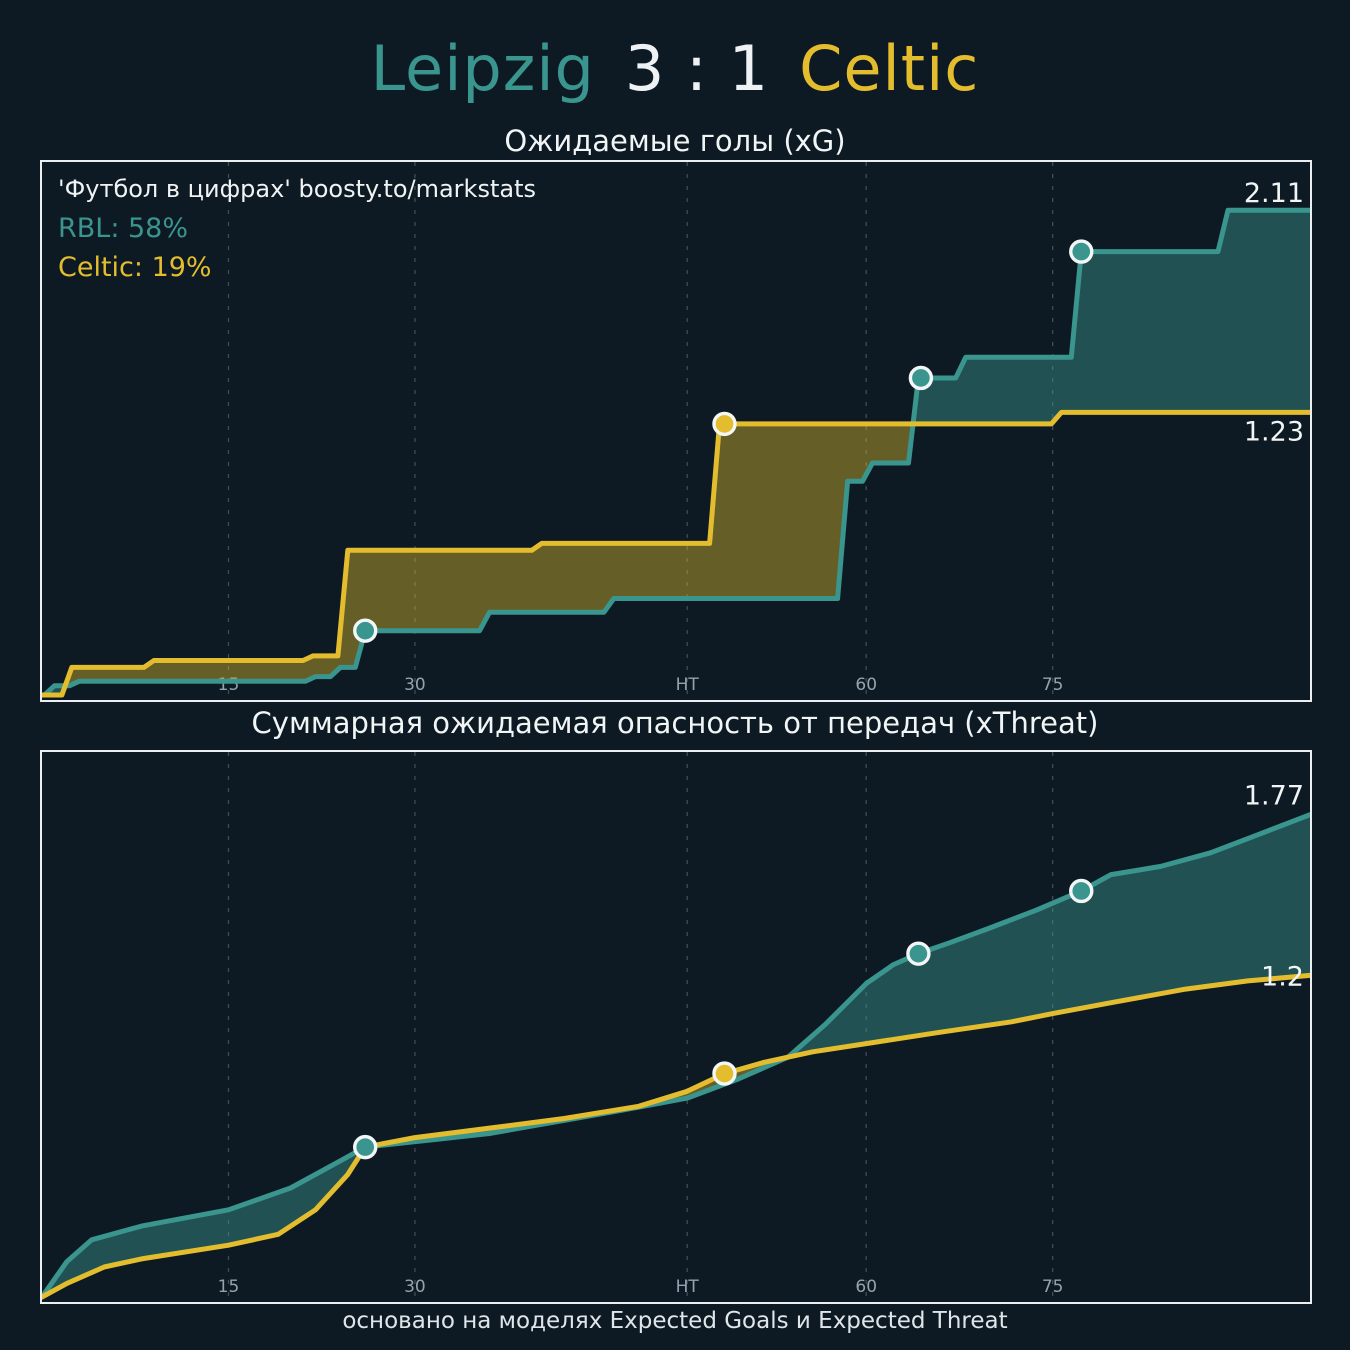 The width and height of the screenshot is (1350, 1350). Describe the element at coordinates (229, 1287) in the screenshot. I see `x-tick-label: 15` at that location.